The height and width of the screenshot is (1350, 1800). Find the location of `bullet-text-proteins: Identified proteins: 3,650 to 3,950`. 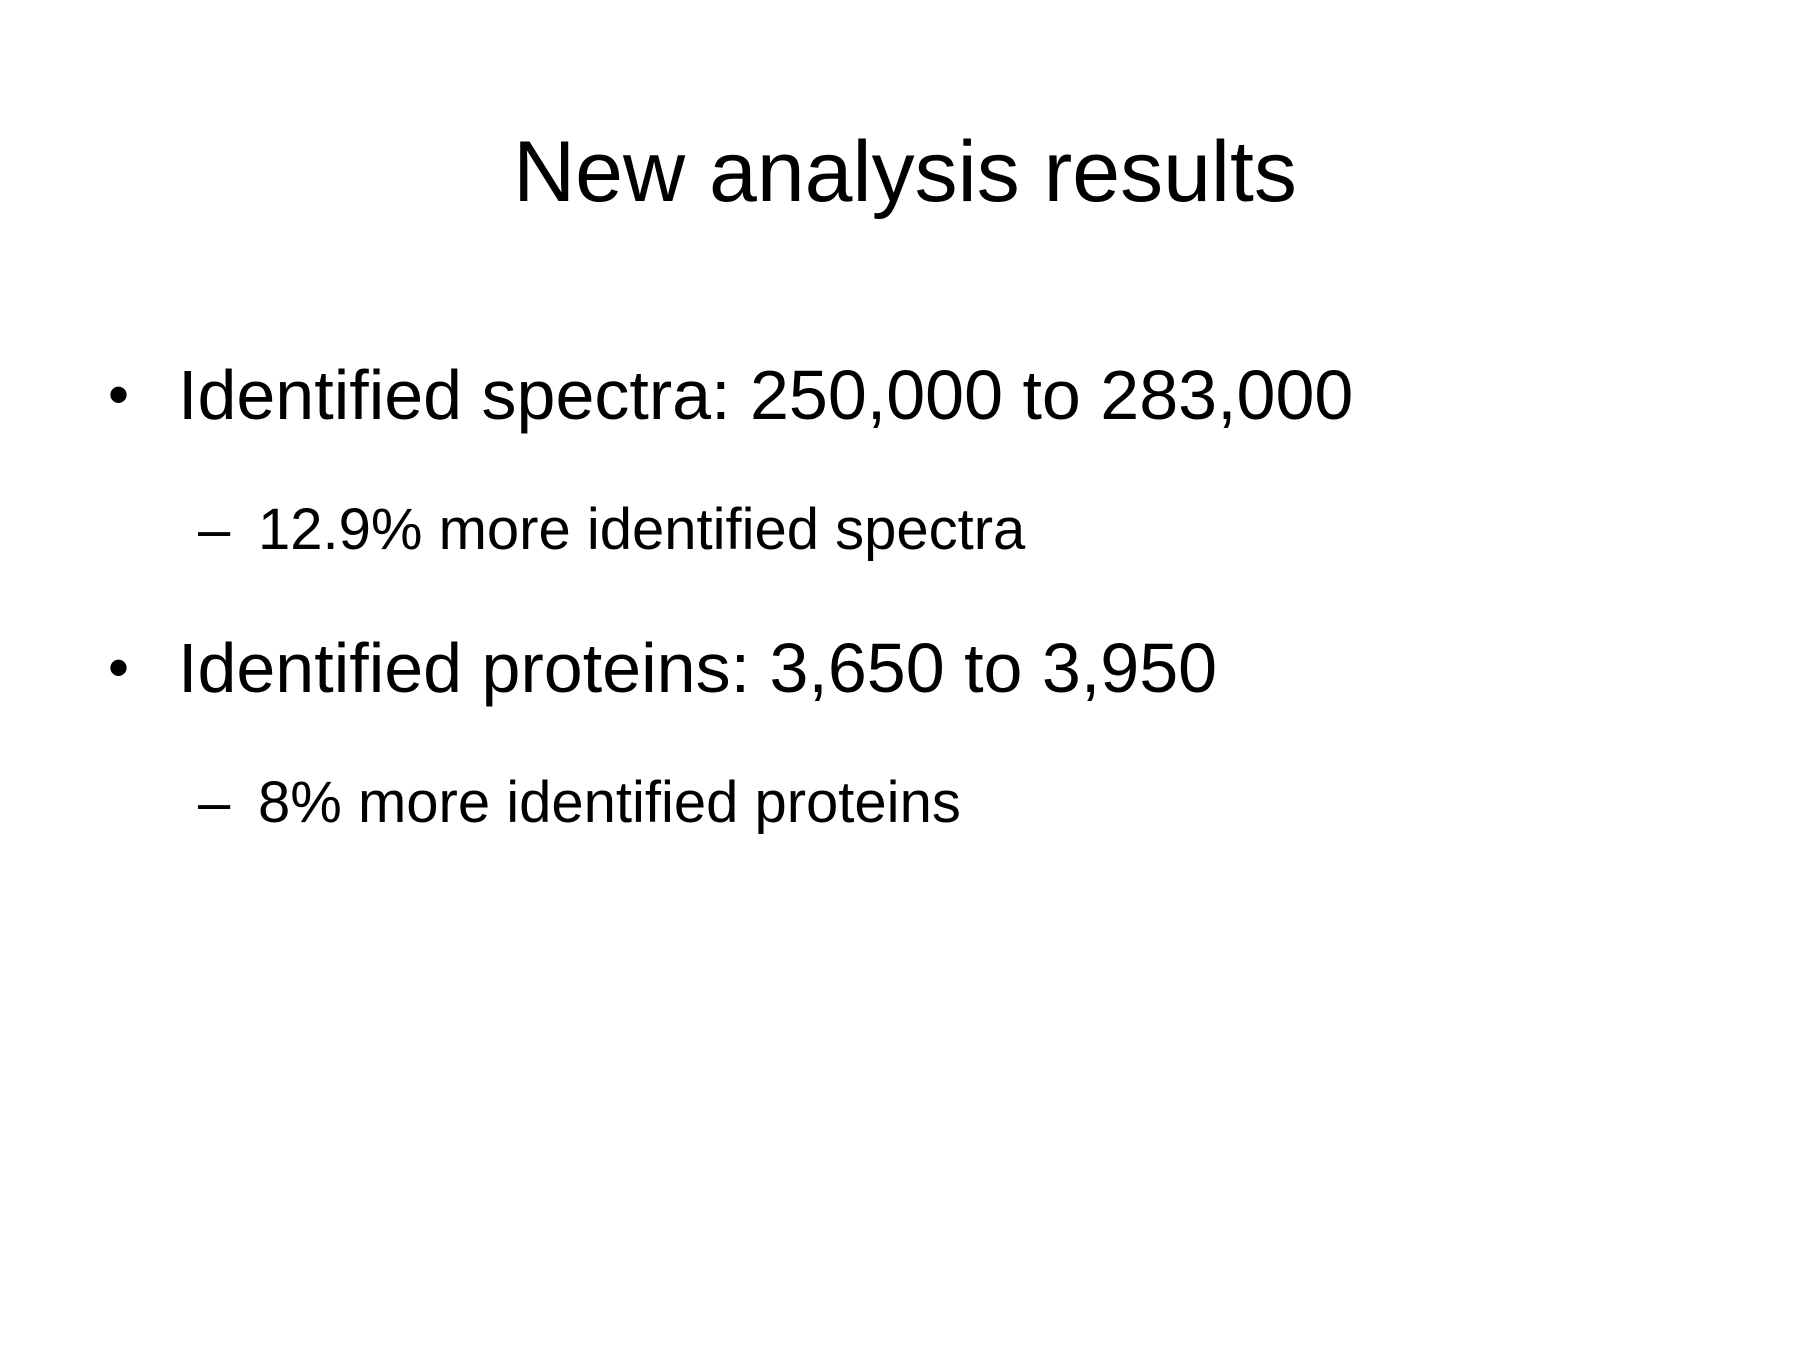

bullet-text-proteins: Identified proteins: 3,650 to 3,950 is located at coordinates (698, 668).